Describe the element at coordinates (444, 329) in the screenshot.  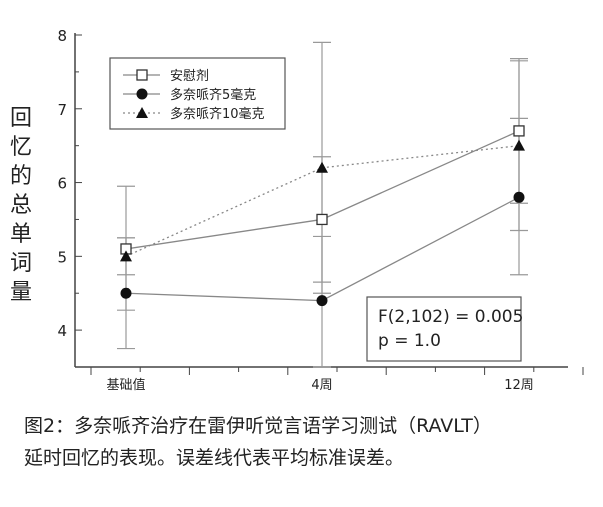
I see `stats-box` at that location.